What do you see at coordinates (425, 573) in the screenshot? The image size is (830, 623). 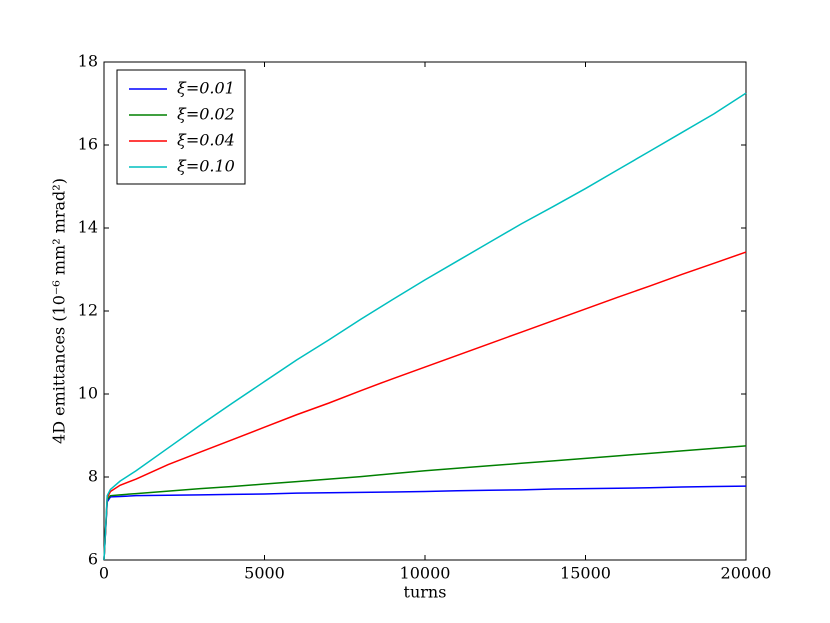 I see `x-tick-label: 10000` at bounding box center [425, 573].